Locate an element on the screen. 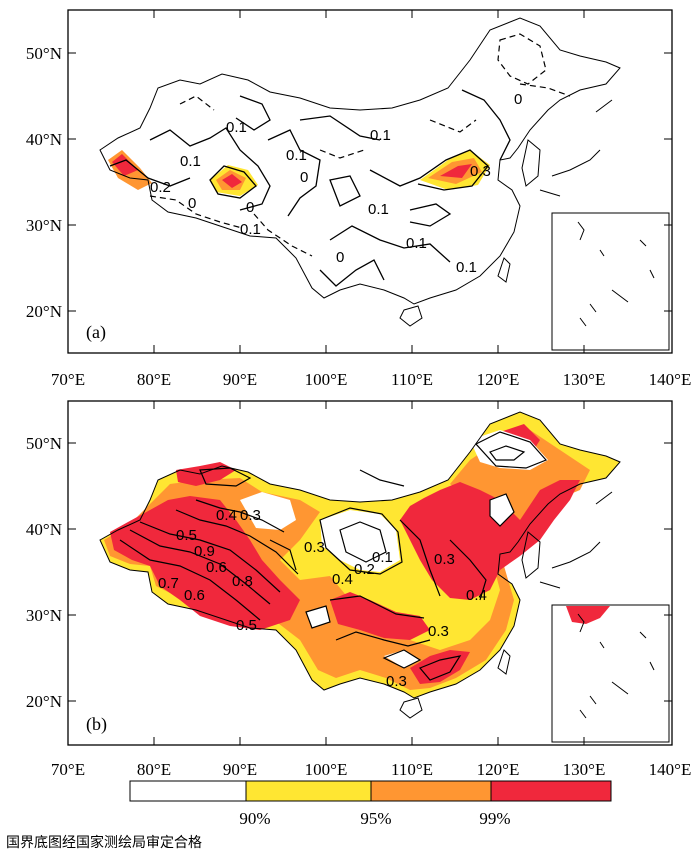  inset-islands is located at coordinates (616, 666).